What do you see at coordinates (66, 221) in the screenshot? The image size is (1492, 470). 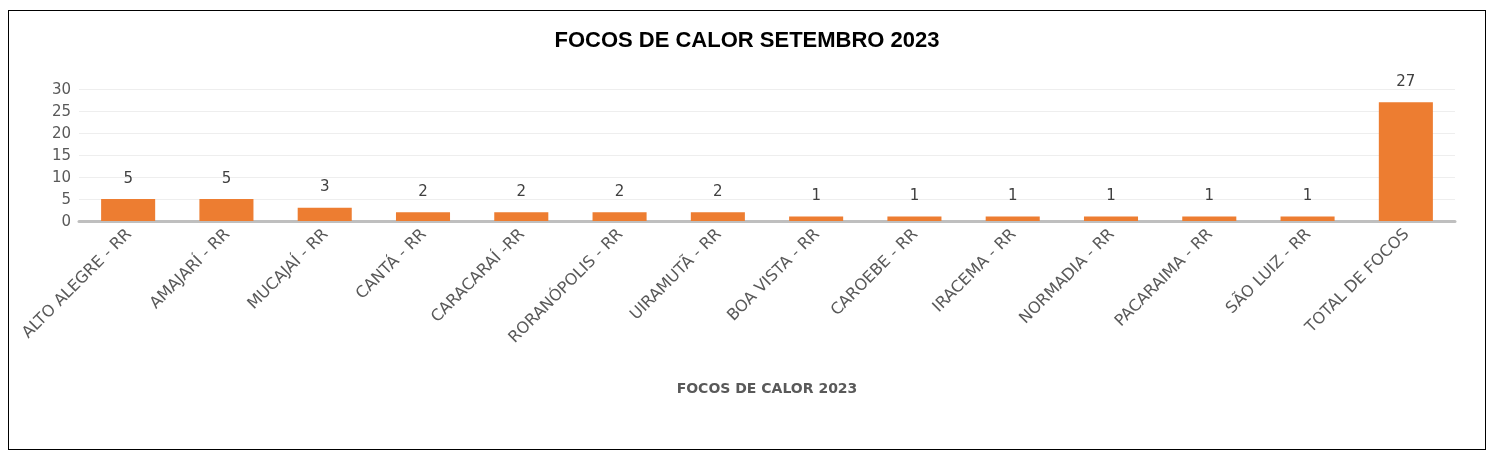 I see `y-tick-label: 0` at bounding box center [66, 221].